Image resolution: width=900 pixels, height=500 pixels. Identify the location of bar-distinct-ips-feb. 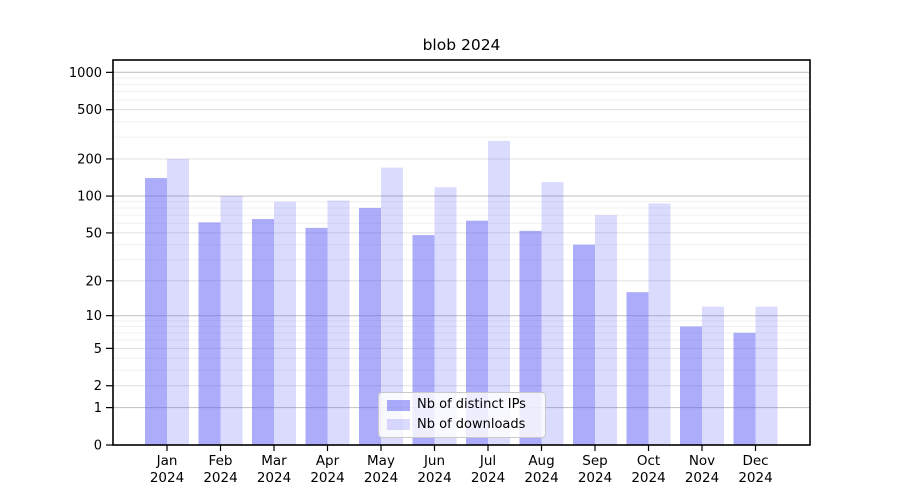
(209, 333).